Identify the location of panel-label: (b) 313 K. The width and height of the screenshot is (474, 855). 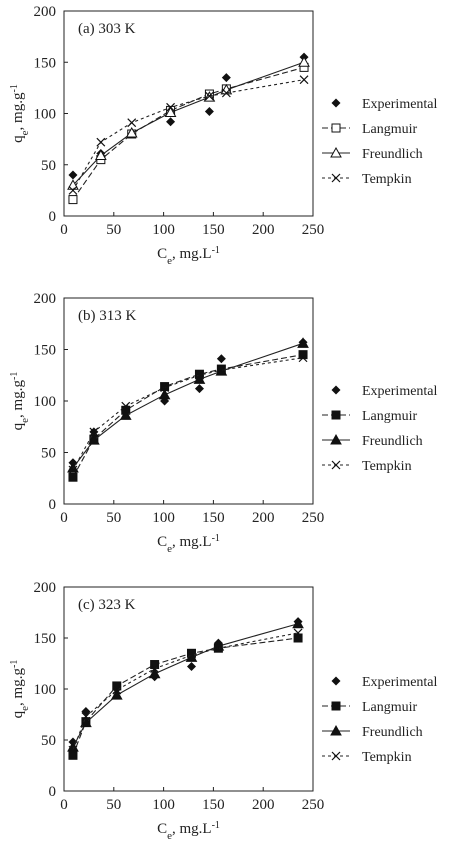
(107, 316).